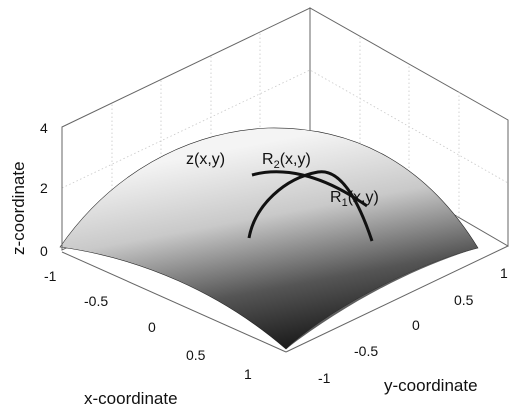  I want to click on y-tick-label: 0.5, so click(464, 300).